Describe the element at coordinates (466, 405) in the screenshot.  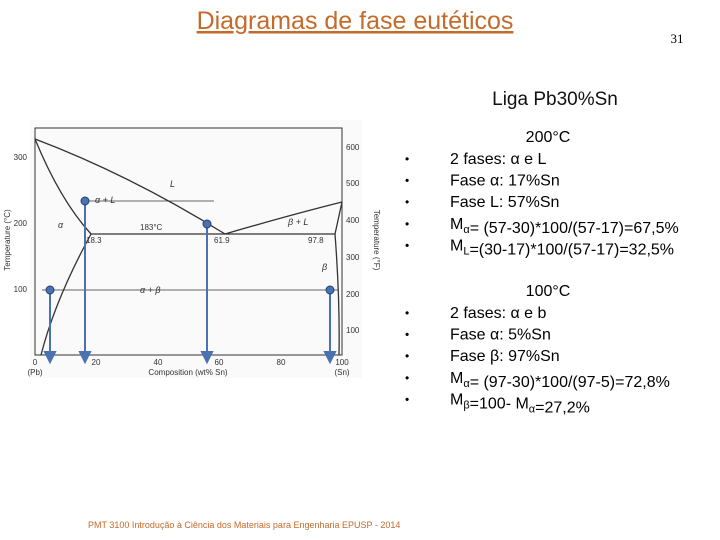
I see `subscript: β` at that location.